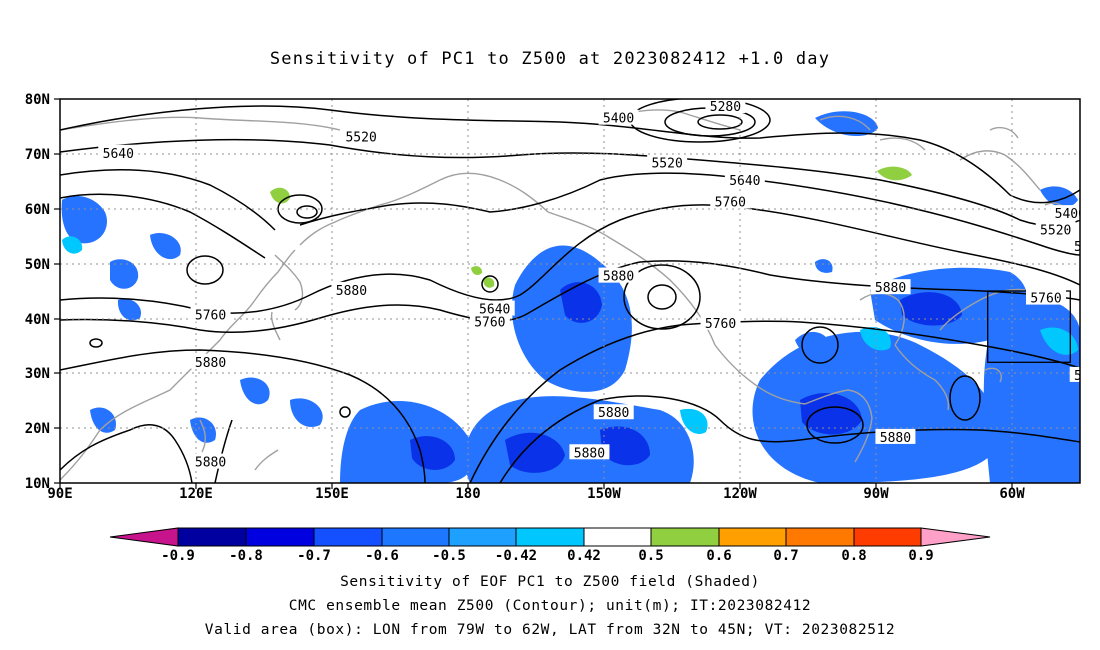 The width and height of the screenshot is (1100, 650). I want to click on colorbar-label: -0.7, so click(314, 556).